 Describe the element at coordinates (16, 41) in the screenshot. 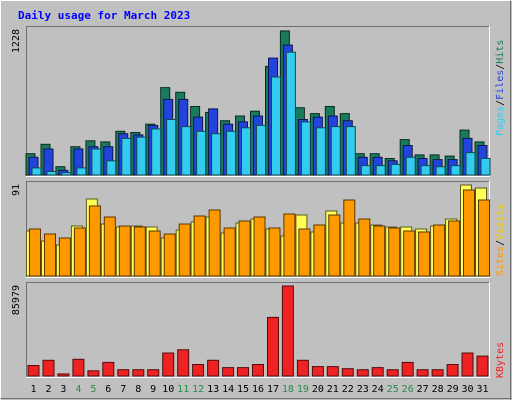

I see `y-max-label-1: 1228` at that location.